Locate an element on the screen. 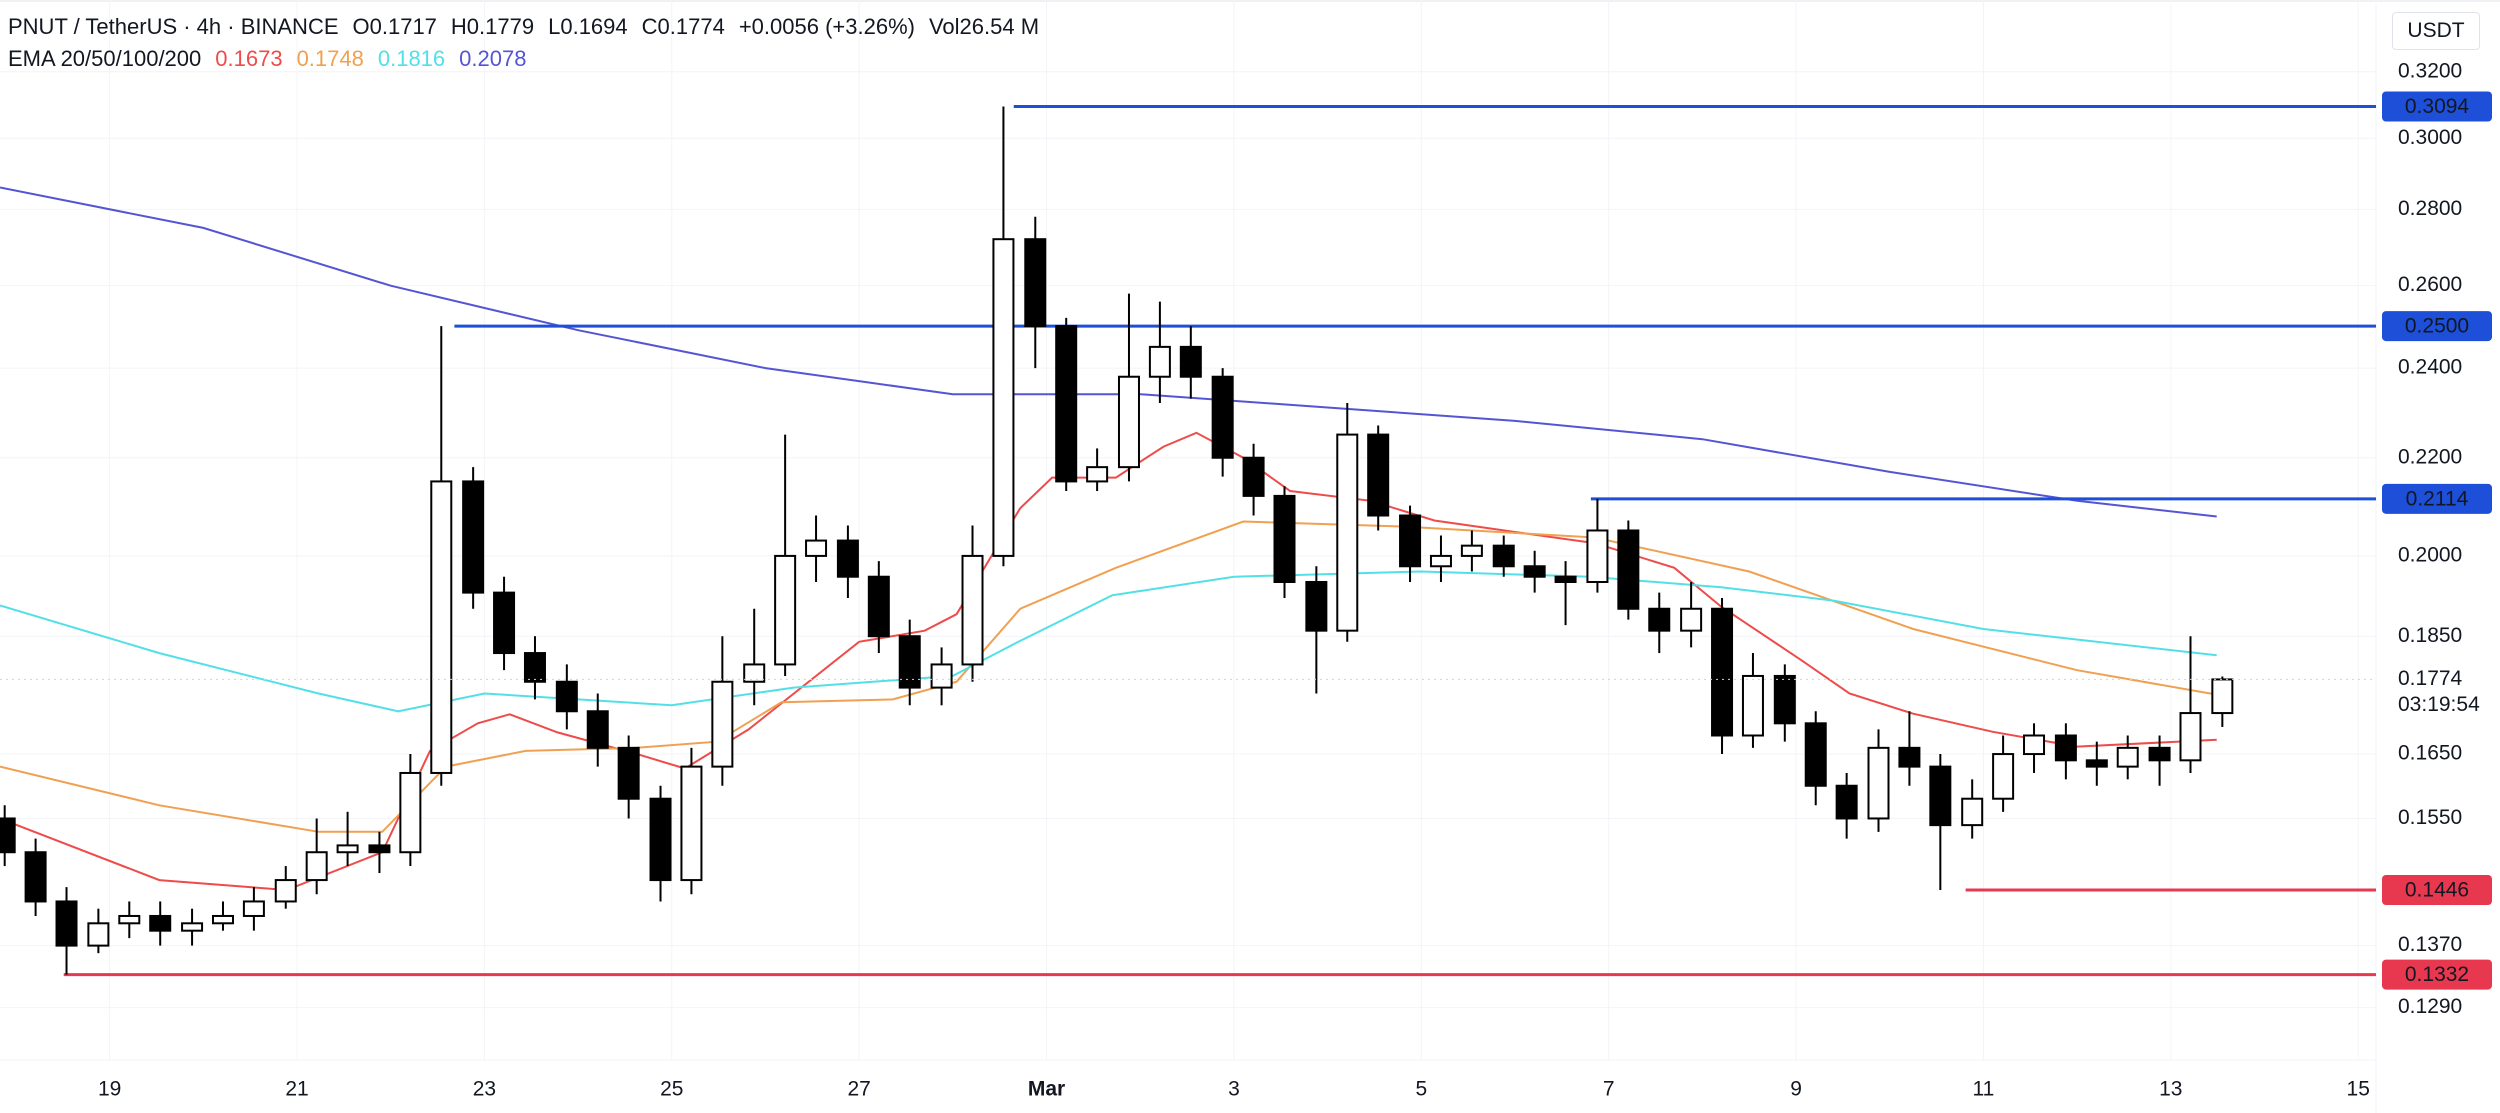 This screenshot has height=1113, width=2500. stat: H0.1779 is located at coordinates (492, 26).